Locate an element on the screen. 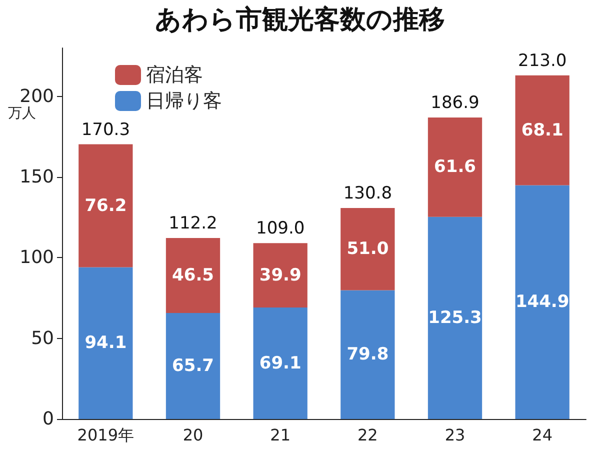 The image size is (600, 449). total-label: 170.3 is located at coordinates (105, 130).